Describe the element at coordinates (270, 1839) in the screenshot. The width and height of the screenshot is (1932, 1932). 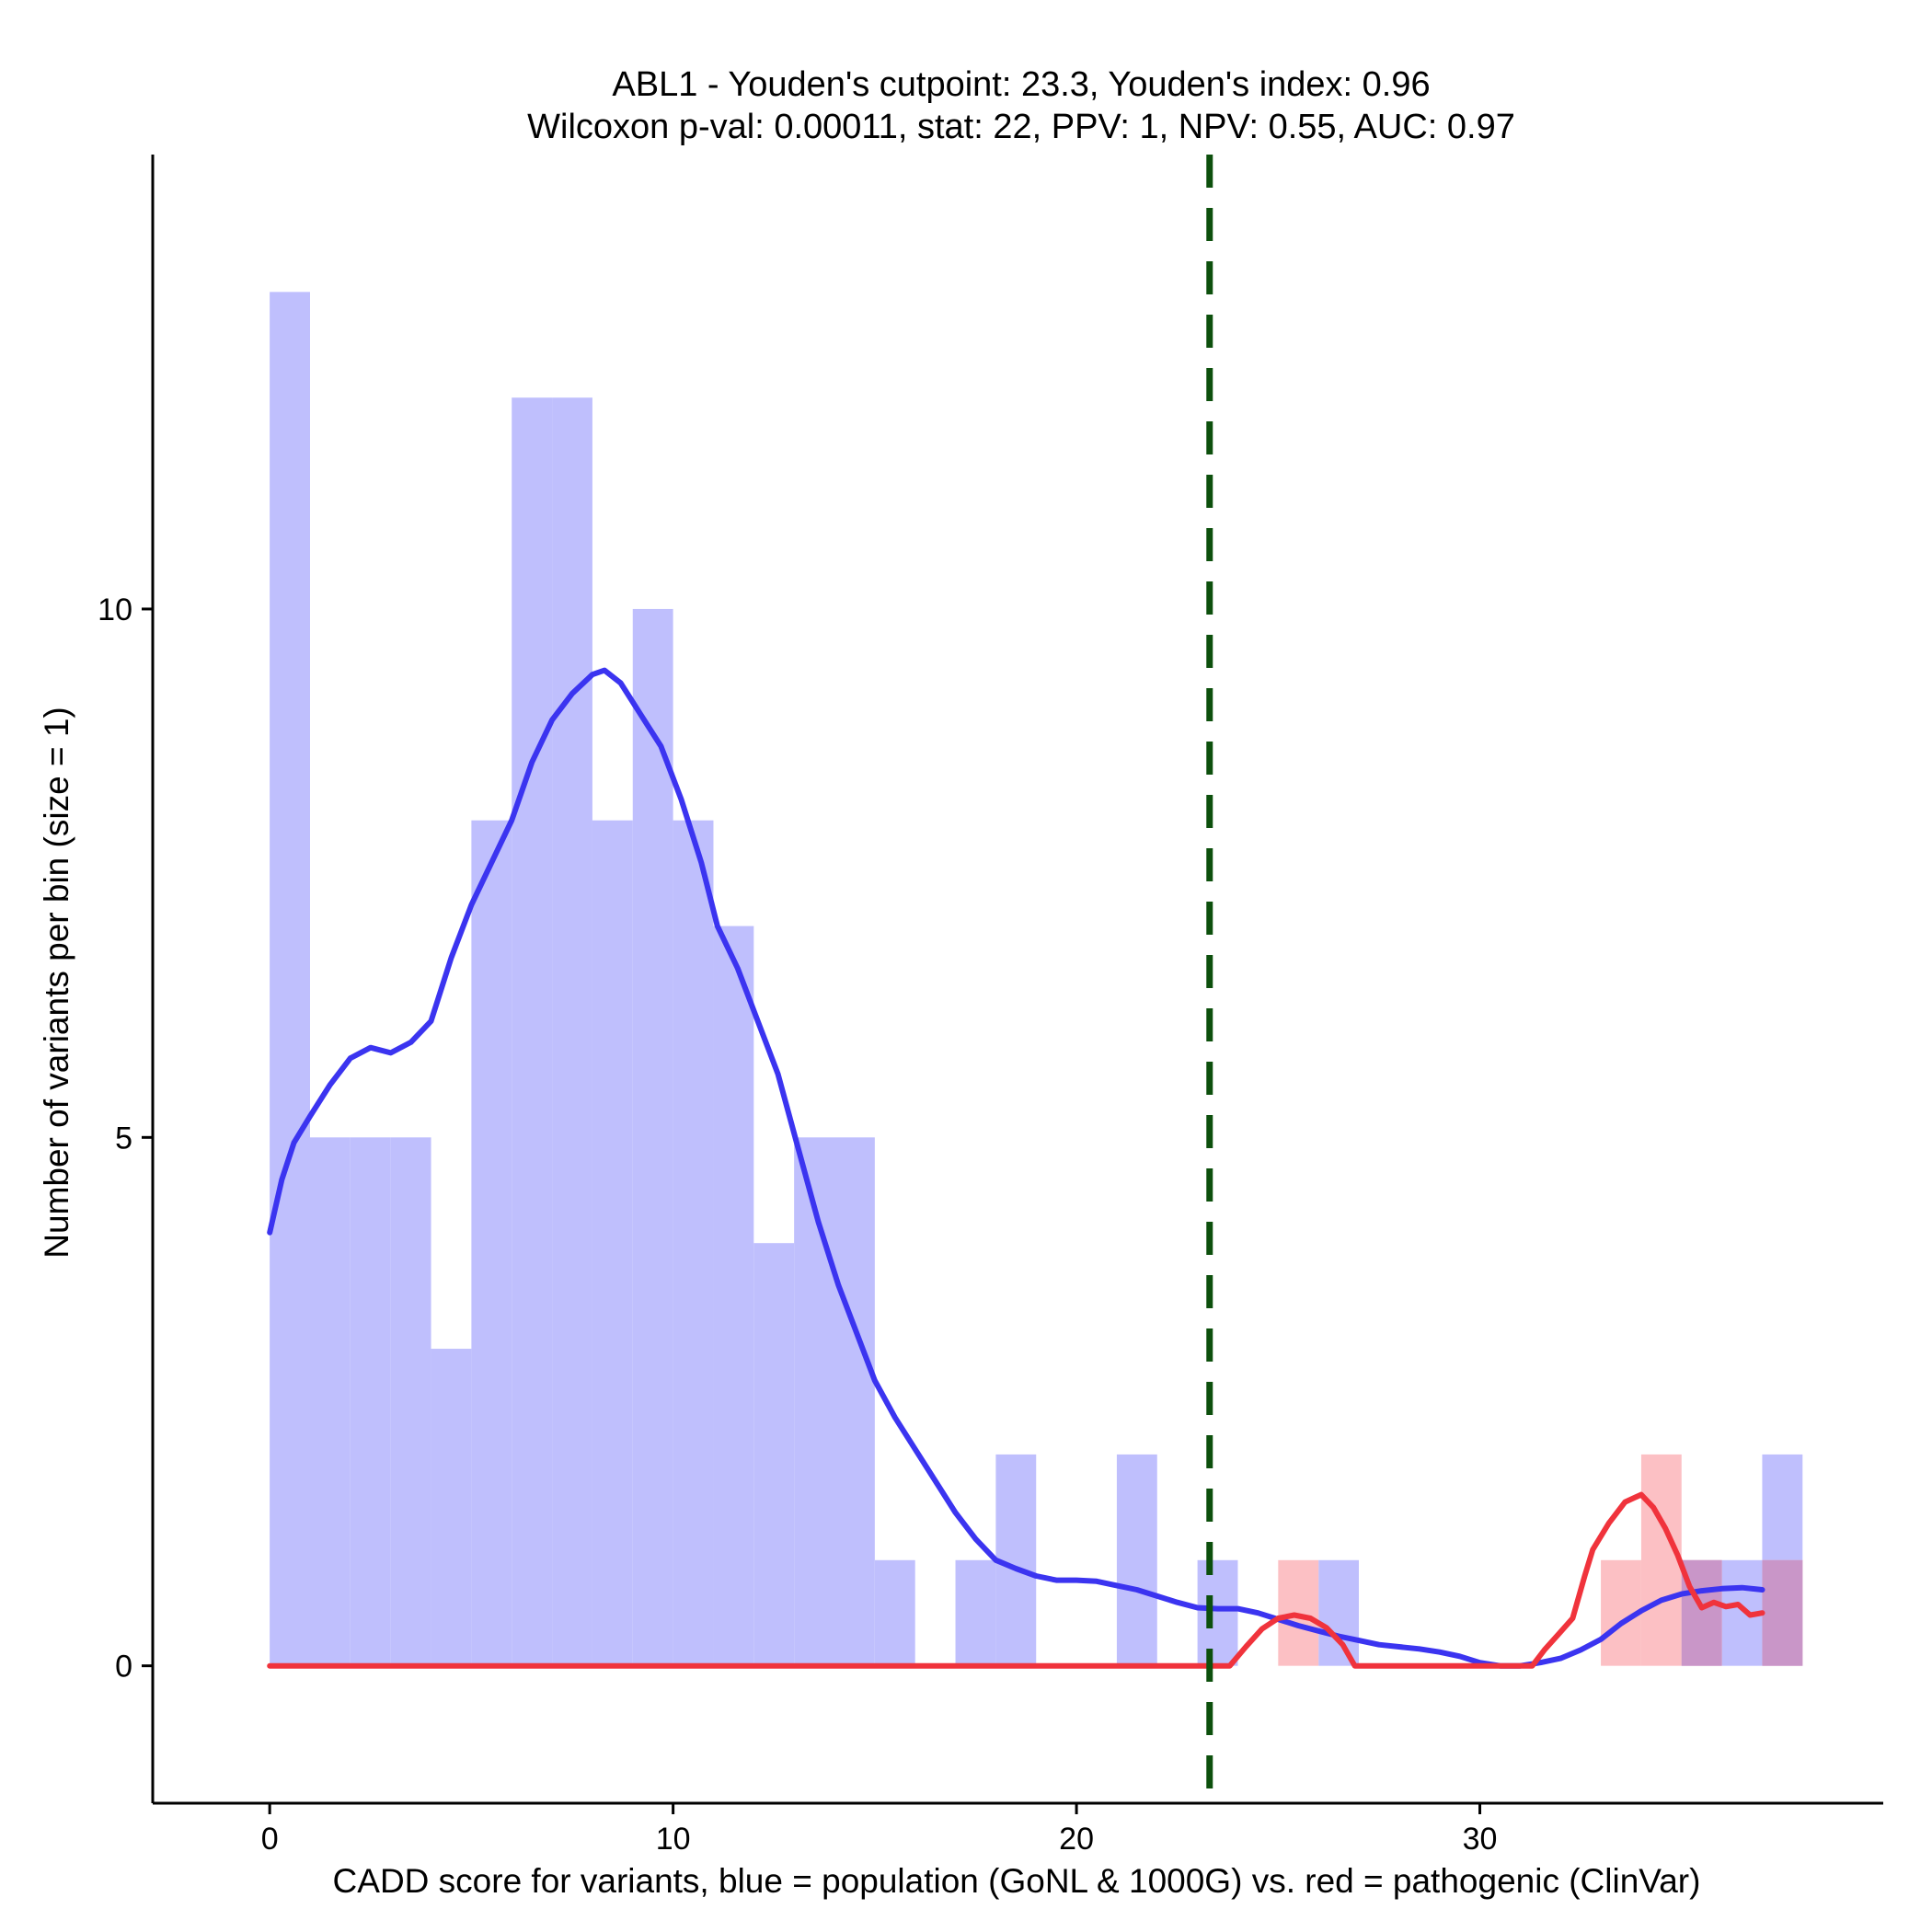
I see `x-tick-label: 0` at that location.